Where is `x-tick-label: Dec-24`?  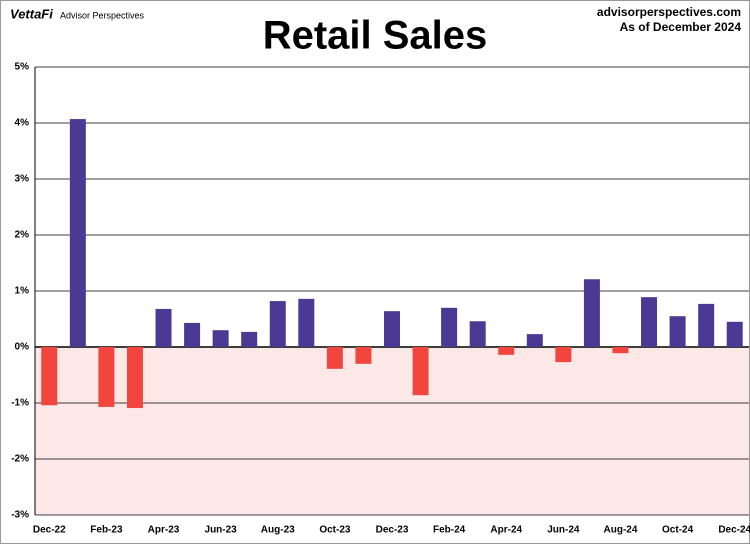 x-tick-label: Dec-24 is located at coordinates (734, 530).